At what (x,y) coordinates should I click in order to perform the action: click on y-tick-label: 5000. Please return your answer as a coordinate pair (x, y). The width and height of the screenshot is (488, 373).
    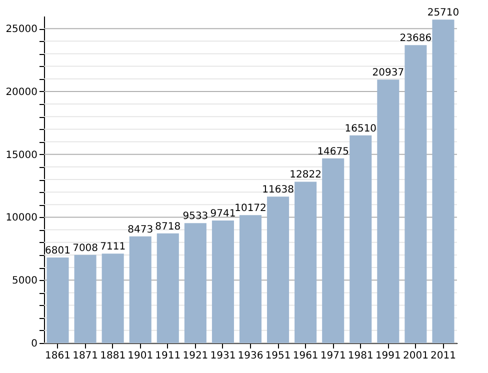
    Looking at the image, I should click on (25, 281).